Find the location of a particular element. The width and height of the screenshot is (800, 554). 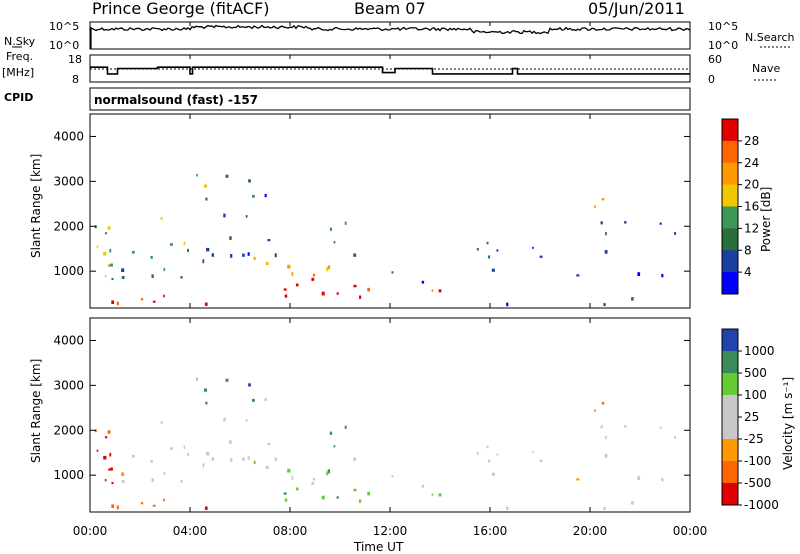

date-label: 05/Jun/2011 is located at coordinates (636, 9).